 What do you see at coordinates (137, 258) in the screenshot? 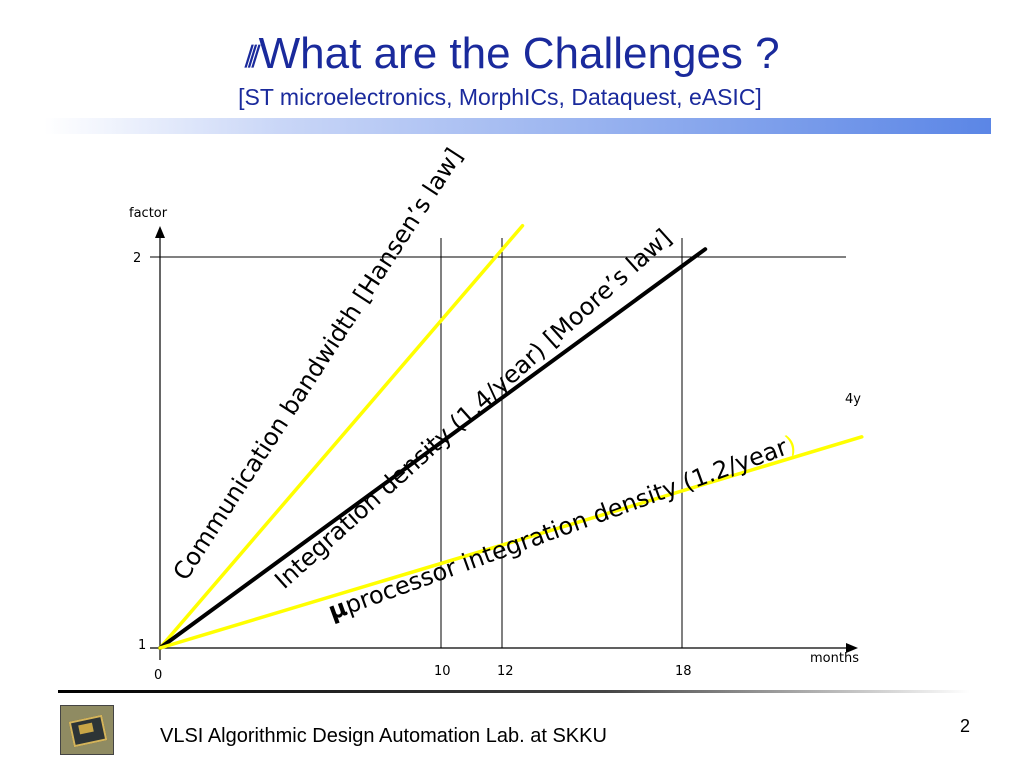
I see `y-tick-label-2: 2` at bounding box center [137, 258].